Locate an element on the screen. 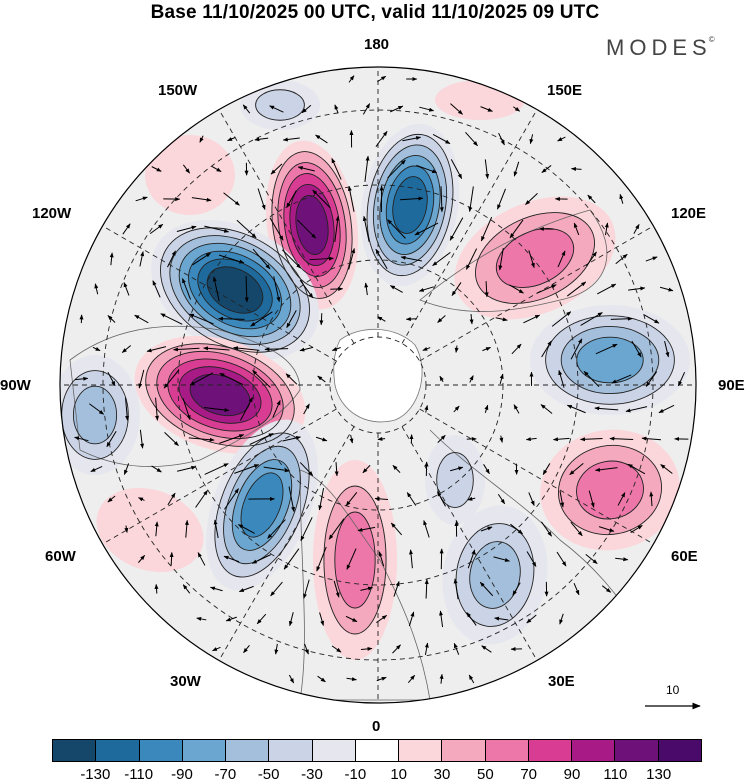 Image resolution: width=750 pixels, height=783 pixels. brand-mark: © is located at coordinates (711, 39).